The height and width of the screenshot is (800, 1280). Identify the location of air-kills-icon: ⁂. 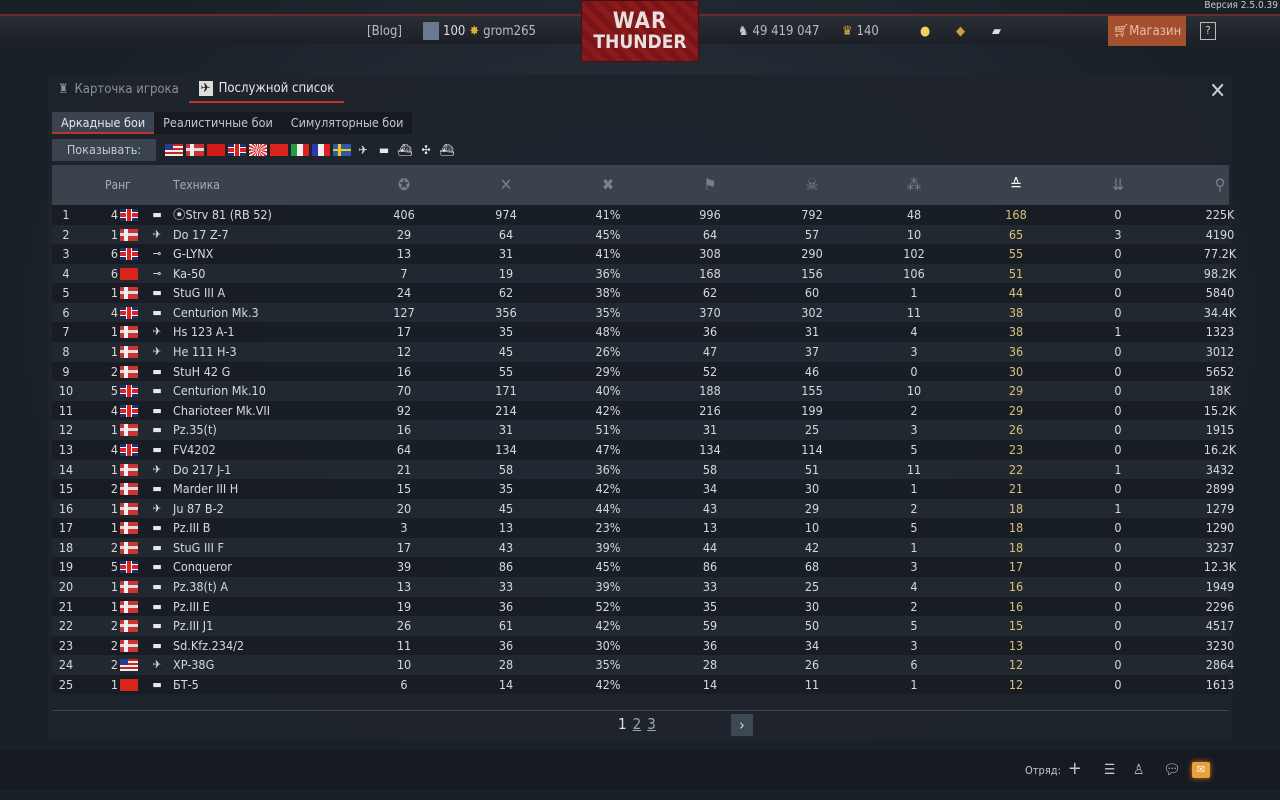
(914, 184).